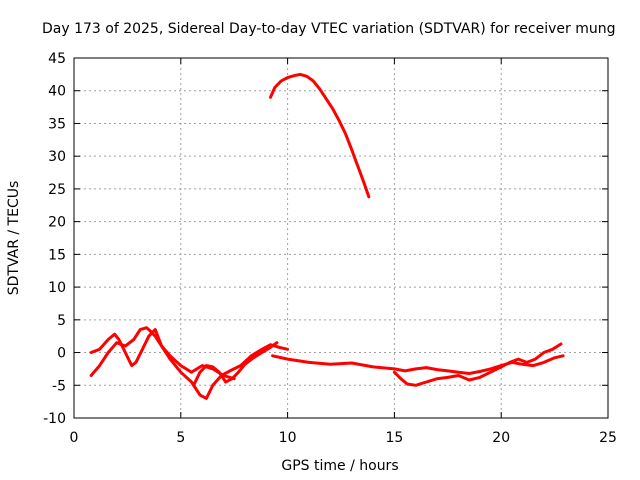  What do you see at coordinates (14, 238) in the screenshot?
I see `y-axis-label: SDTVAR / TECUs` at bounding box center [14, 238].